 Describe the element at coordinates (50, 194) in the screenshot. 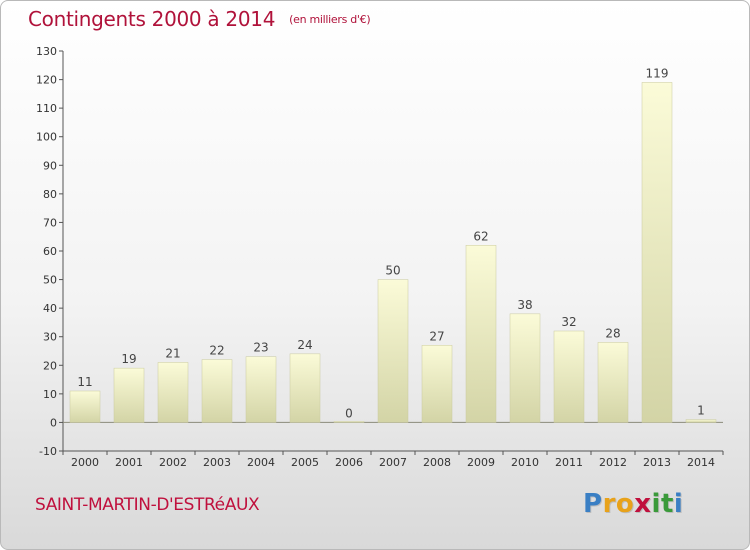

I see `y-tick-label: 80` at that location.